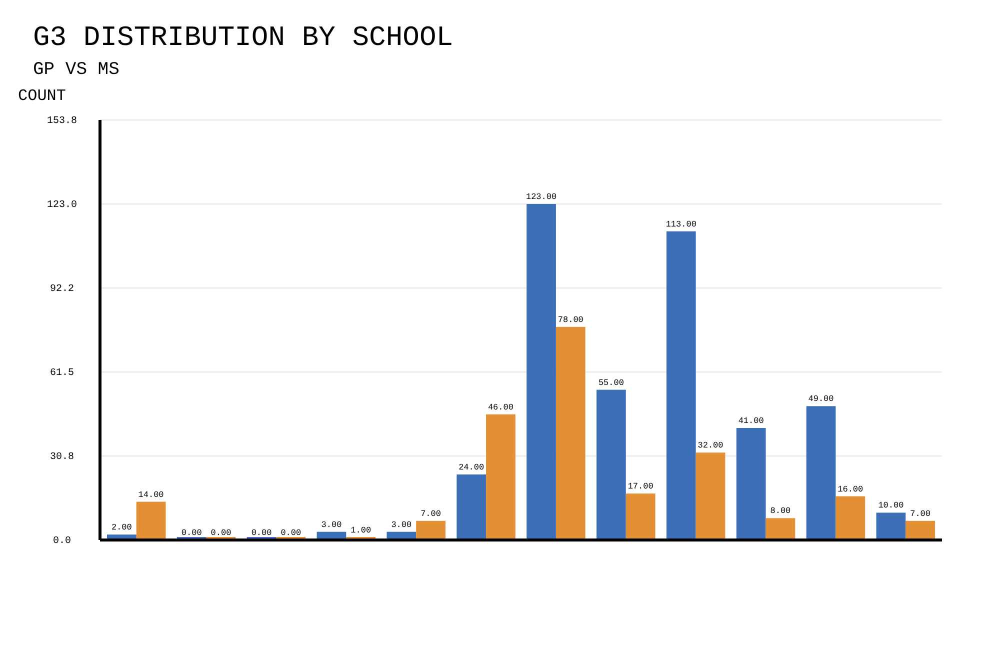  I want to click on y-axis-title: COUNT, so click(42, 96).